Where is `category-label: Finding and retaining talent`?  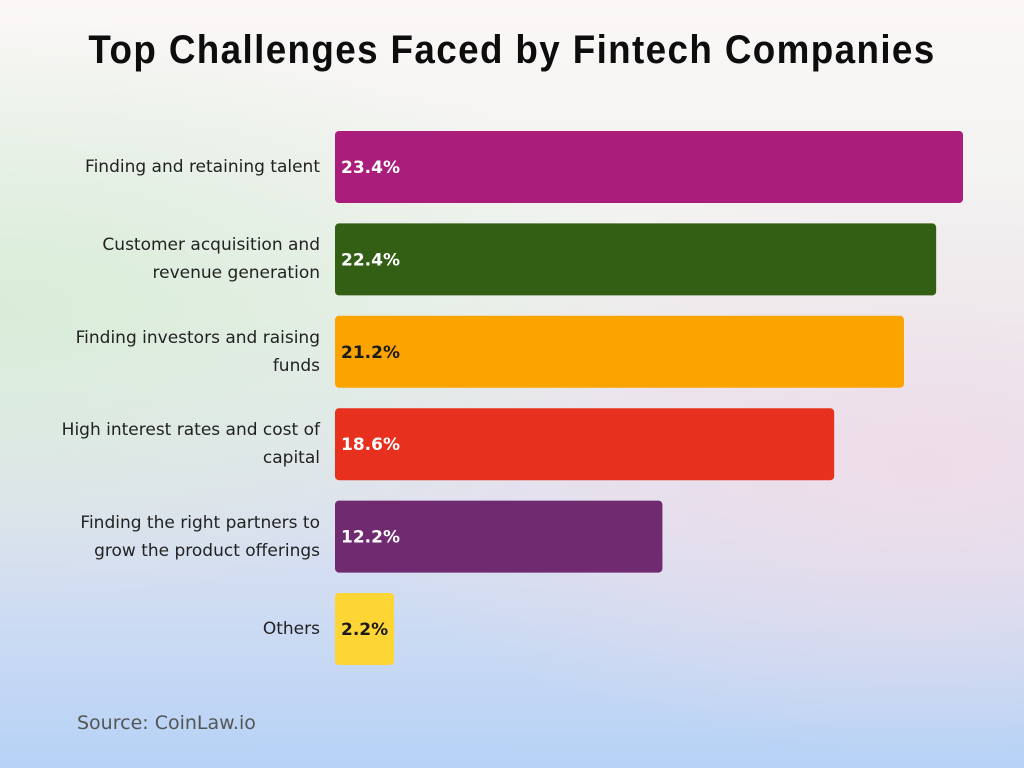 category-label: Finding and retaining talent is located at coordinates (185, 167).